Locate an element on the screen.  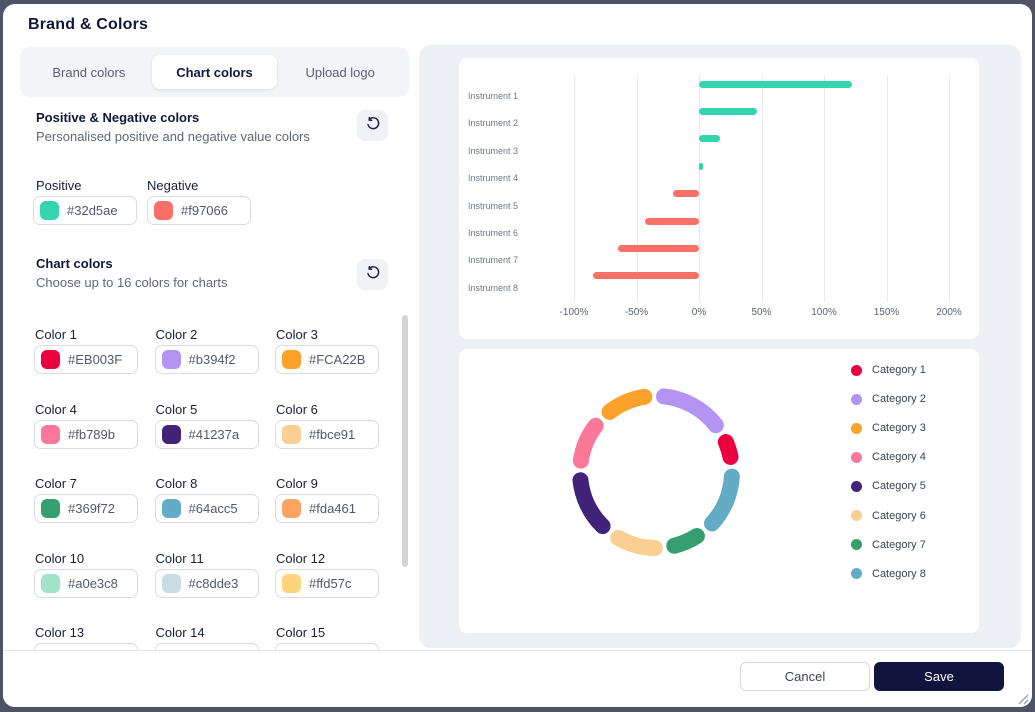
legend-item: Category 1 is located at coordinates (888, 370).